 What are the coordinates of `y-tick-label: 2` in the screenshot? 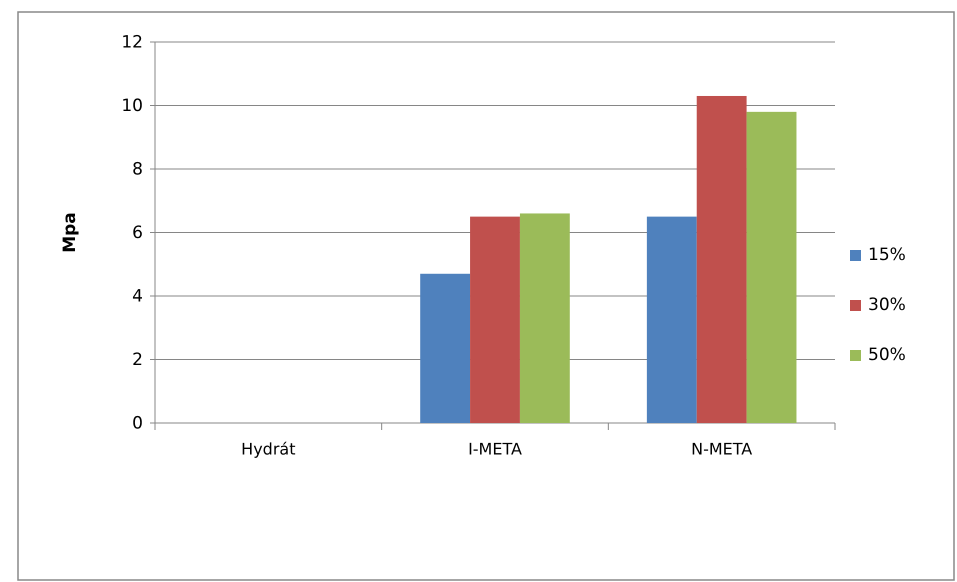 It's located at (137, 360).